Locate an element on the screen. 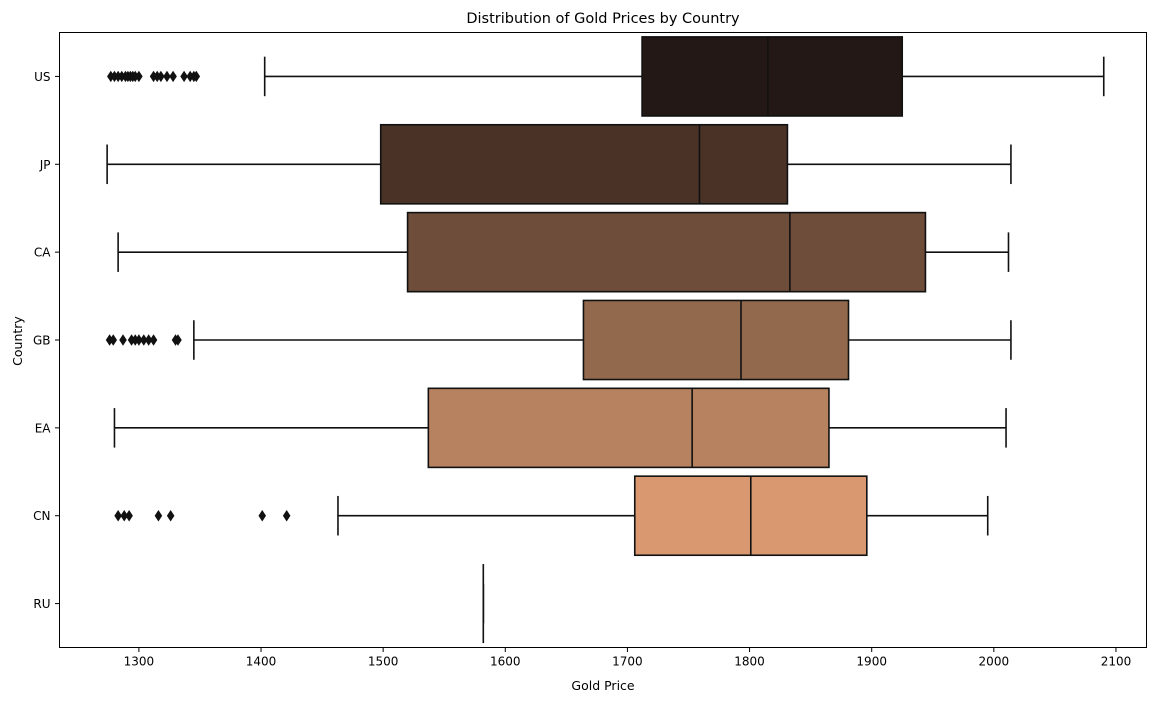  box-ea is located at coordinates (560, 428).